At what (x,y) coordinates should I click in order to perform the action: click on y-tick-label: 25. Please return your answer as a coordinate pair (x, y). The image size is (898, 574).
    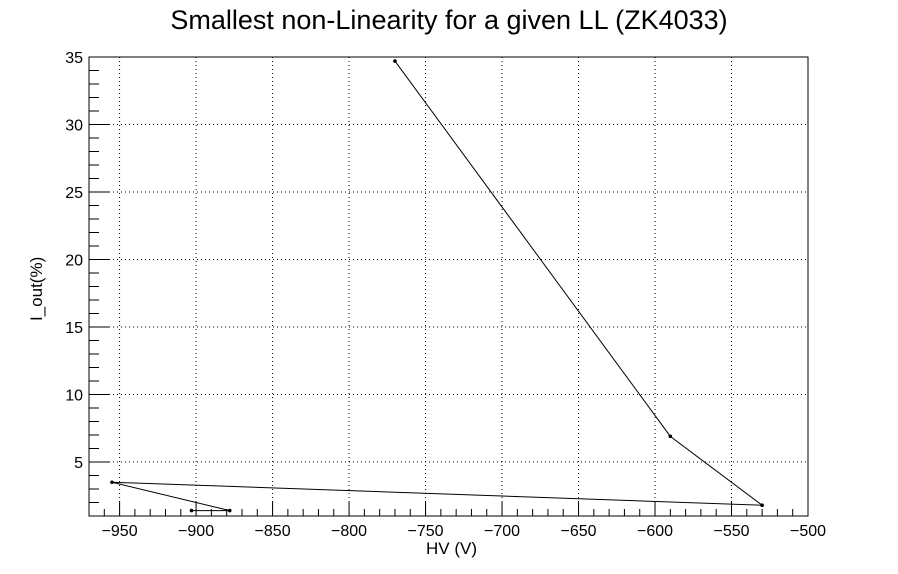
    Looking at the image, I should click on (74, 193).